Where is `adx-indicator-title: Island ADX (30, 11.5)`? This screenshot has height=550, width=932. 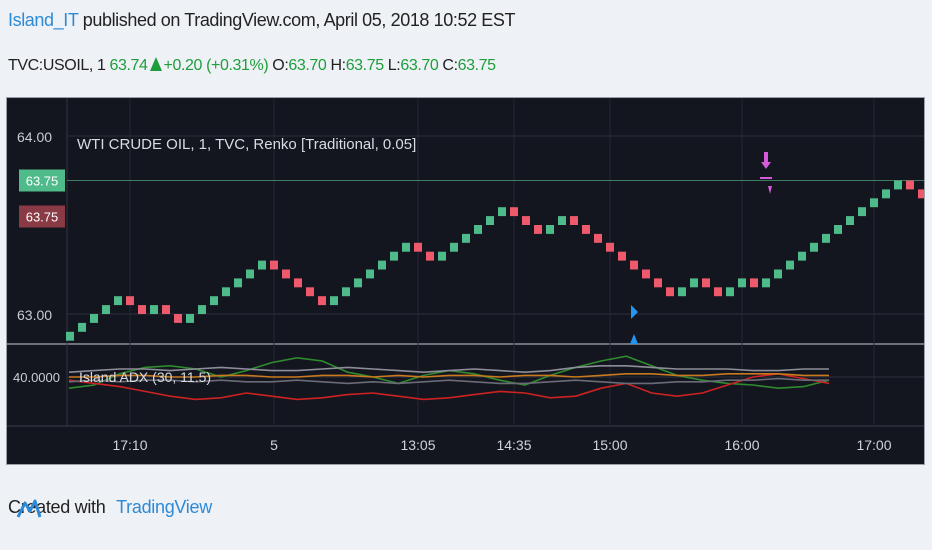 adx-indicator-title: Island ADX (30, 11.5) is located at coordinates (145, 377).